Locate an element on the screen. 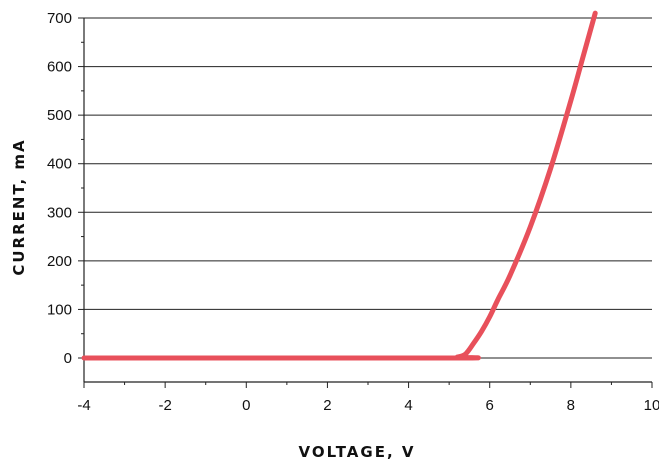 The width and height of the screenshot is (659, 460). y-tick-label-700: 700 is located at coordinates (59, 18).